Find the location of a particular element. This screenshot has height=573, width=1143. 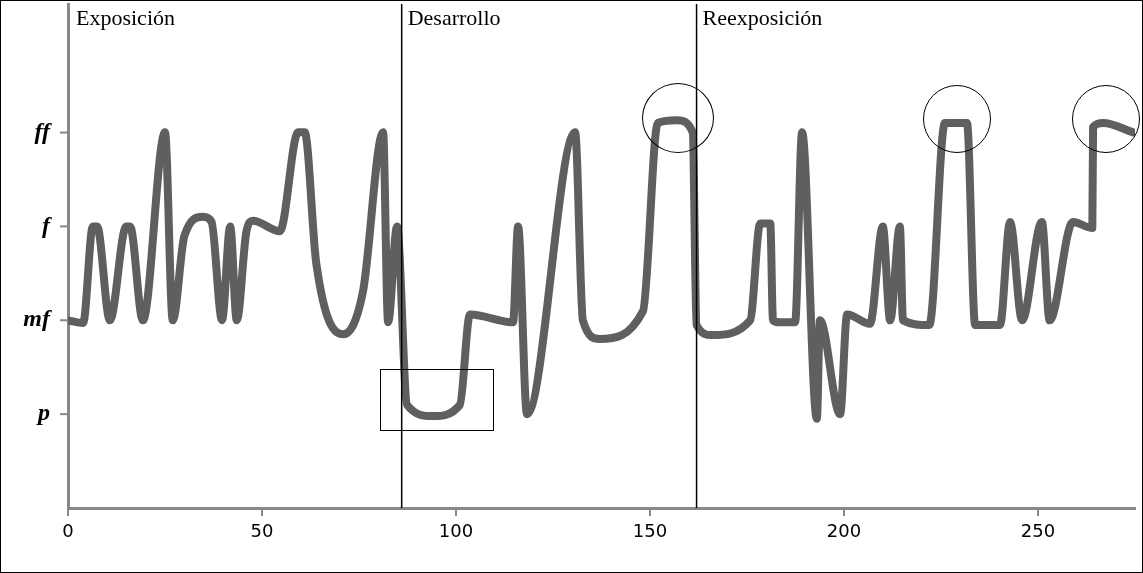

x-tick-label: 150 is located at coordinates (650, 531).